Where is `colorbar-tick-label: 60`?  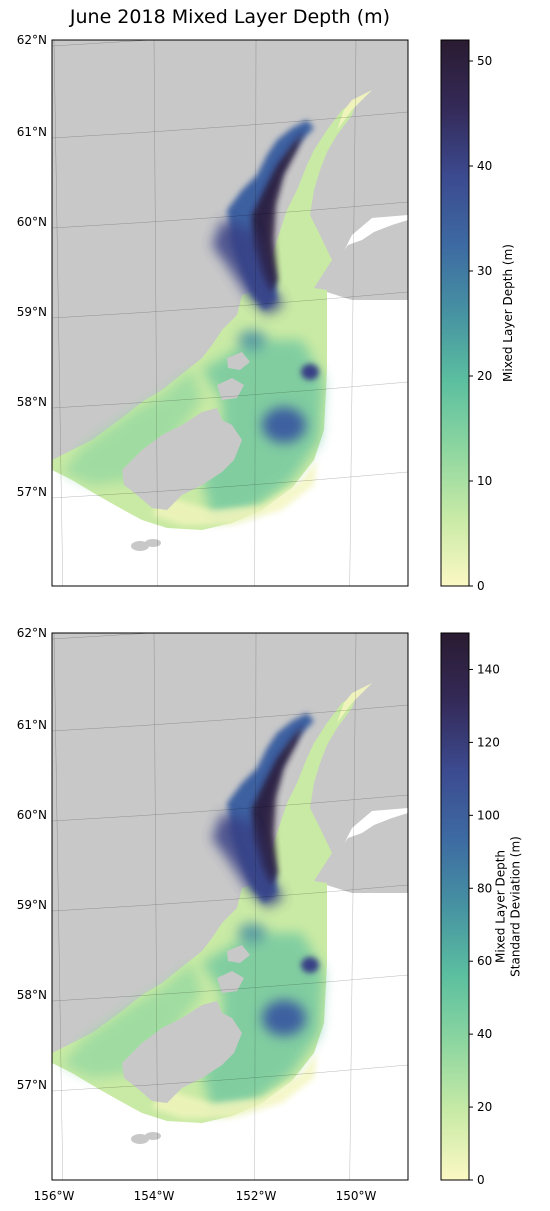 colorbar-tick-label: 60 is located at coordinates (484, 961).